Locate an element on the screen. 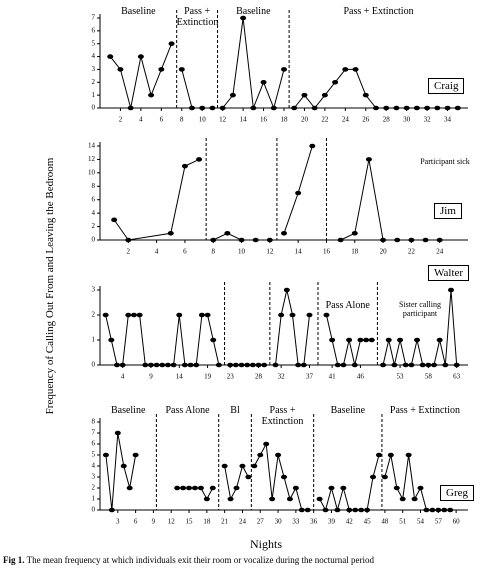 The width and height of the screenshot is (503, 572). x-tick-label: 46 is located at coordinates (361, 377).